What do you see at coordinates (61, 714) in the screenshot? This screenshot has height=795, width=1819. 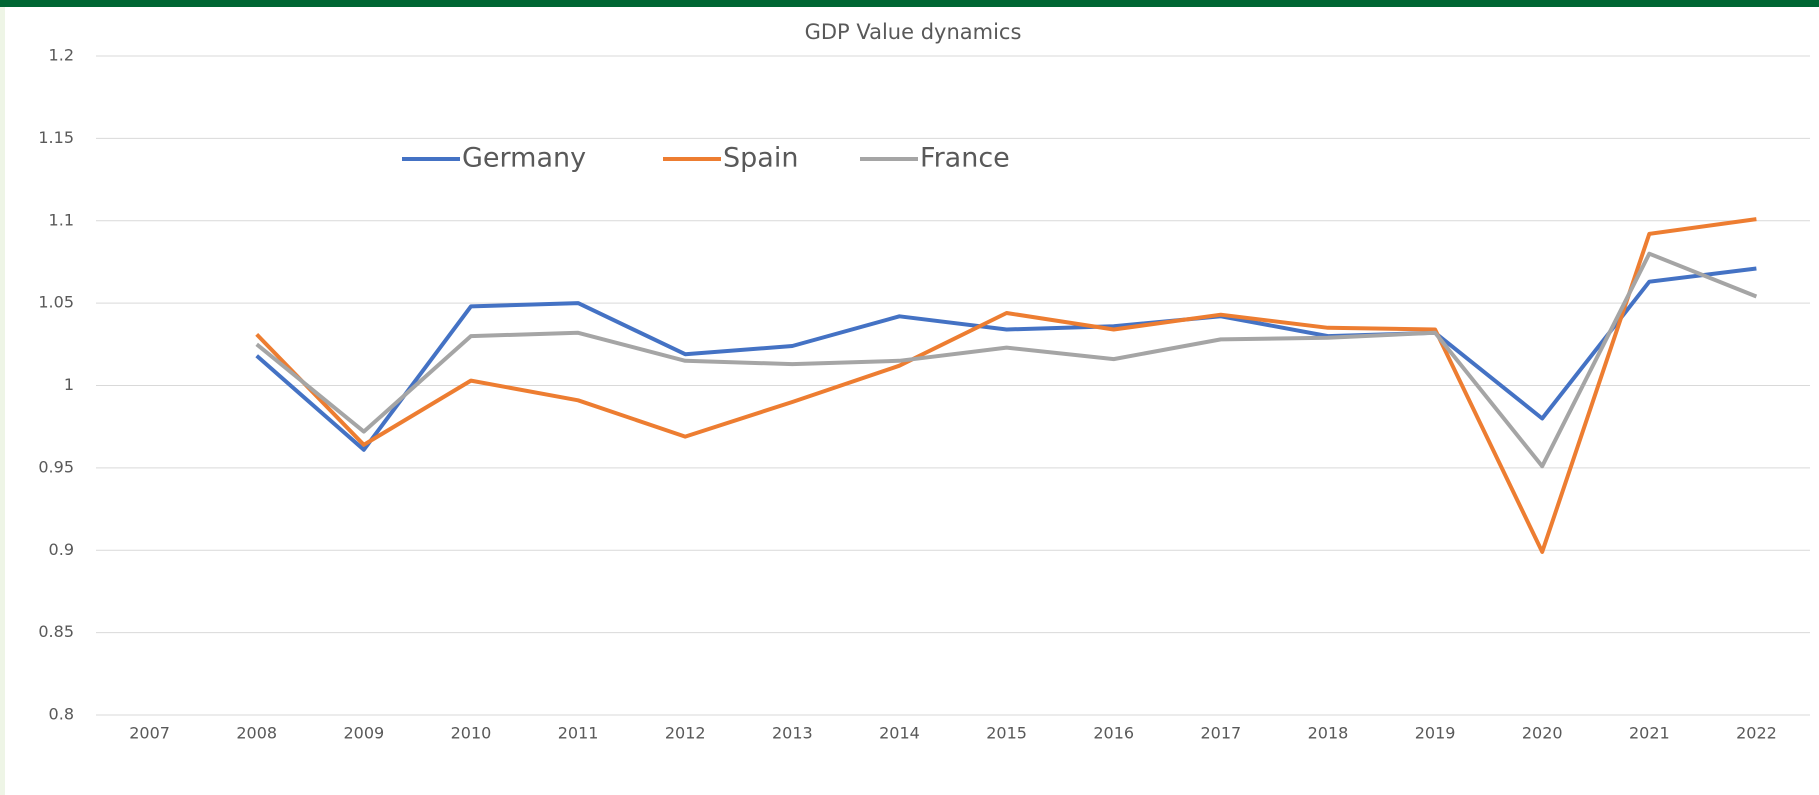 I see `y-tick-label: 0.8` at bounding box center [61, 714].